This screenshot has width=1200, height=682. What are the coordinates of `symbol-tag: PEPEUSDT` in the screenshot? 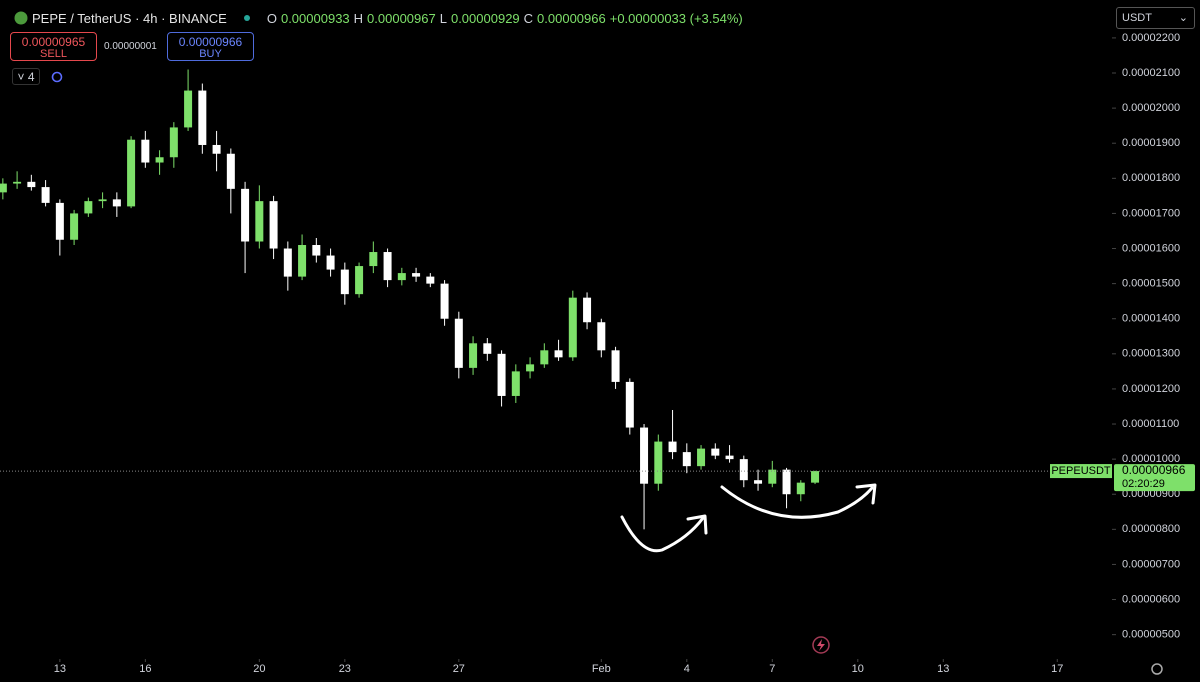 It's located at (1081, 471).